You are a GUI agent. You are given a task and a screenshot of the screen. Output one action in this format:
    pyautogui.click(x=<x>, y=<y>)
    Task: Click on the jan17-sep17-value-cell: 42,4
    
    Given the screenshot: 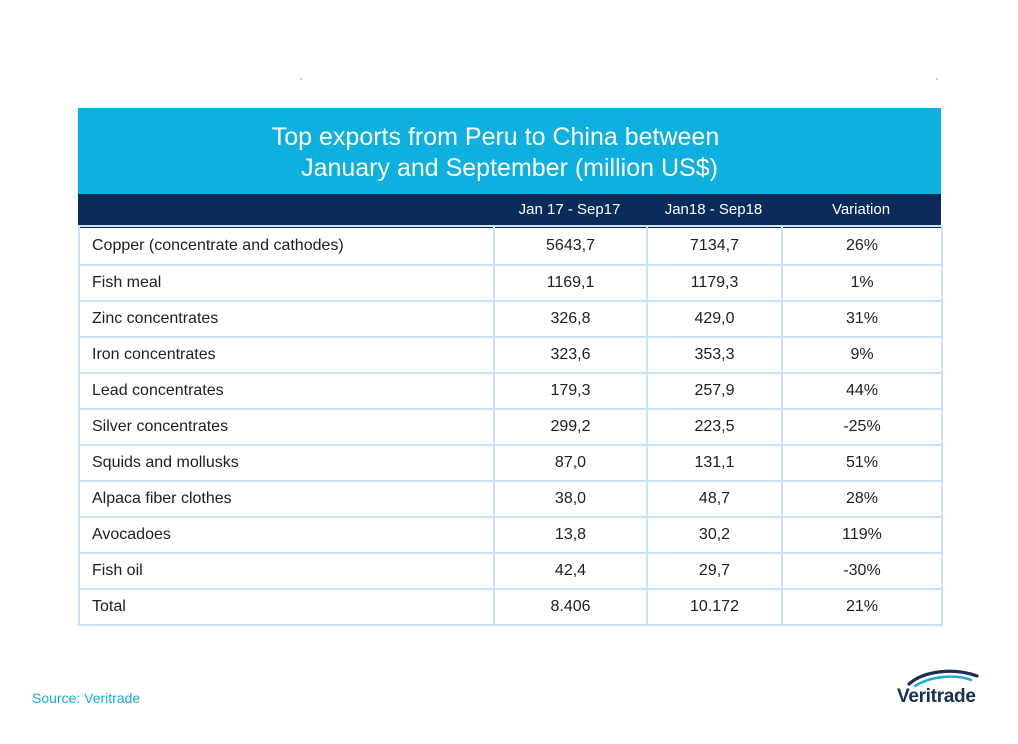 What is the action you would take?
    pyautogui.click(x=570, y=571)
    